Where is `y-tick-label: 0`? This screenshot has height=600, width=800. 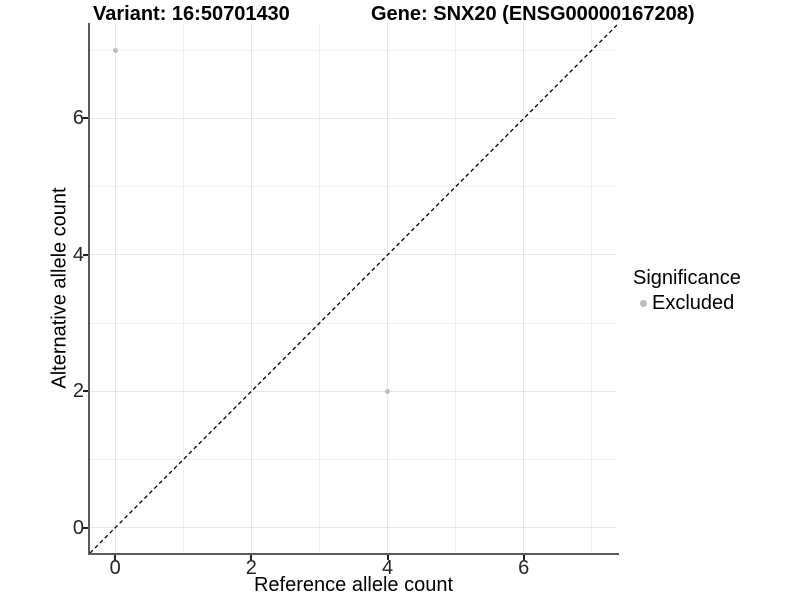
y-tick-label: 0 is located at coordinates (78, 527).